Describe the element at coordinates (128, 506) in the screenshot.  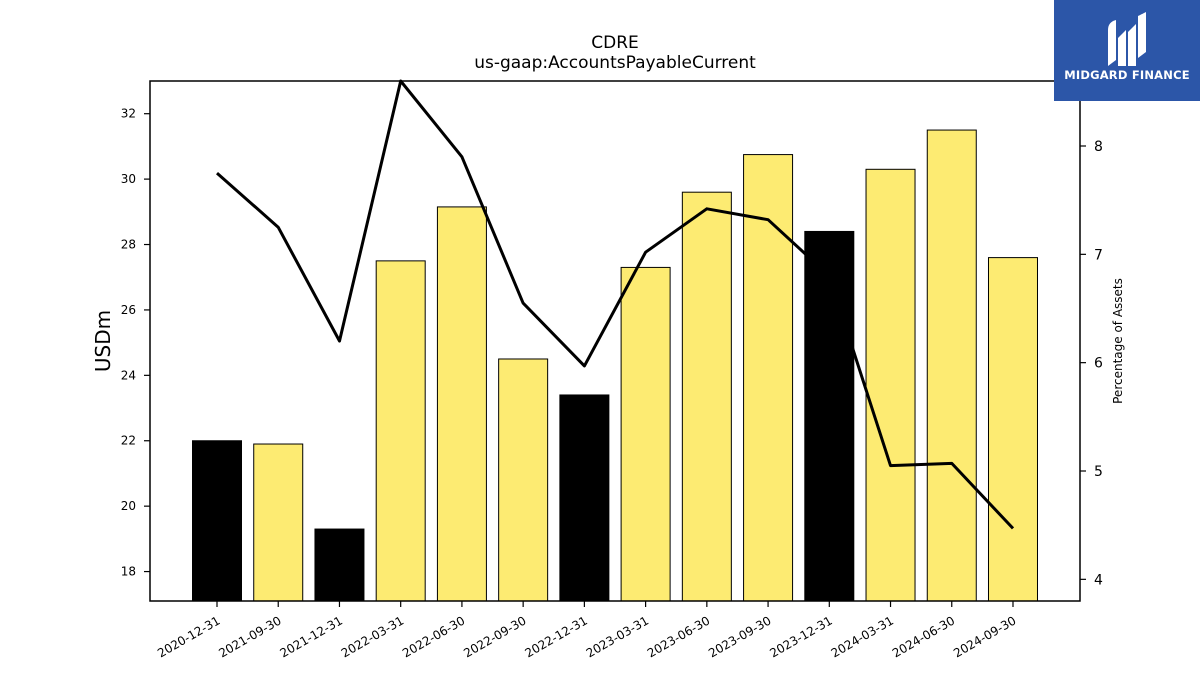
I see `y-tick-label: 20` at that location.